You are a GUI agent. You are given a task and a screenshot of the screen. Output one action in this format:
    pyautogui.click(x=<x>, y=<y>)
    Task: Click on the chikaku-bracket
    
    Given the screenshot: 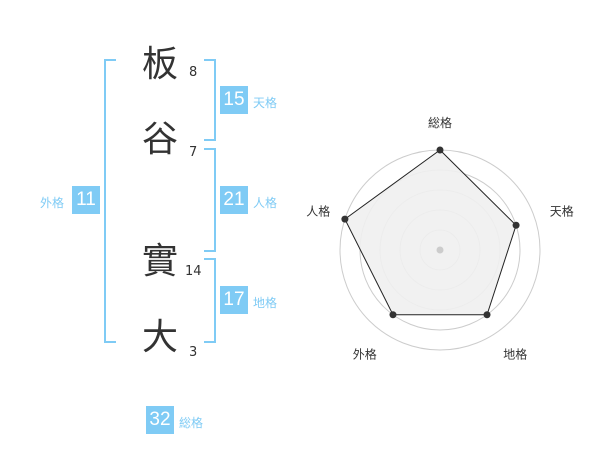 What is the action you would take?
    pyautogui.click(x=210, y=300)
    